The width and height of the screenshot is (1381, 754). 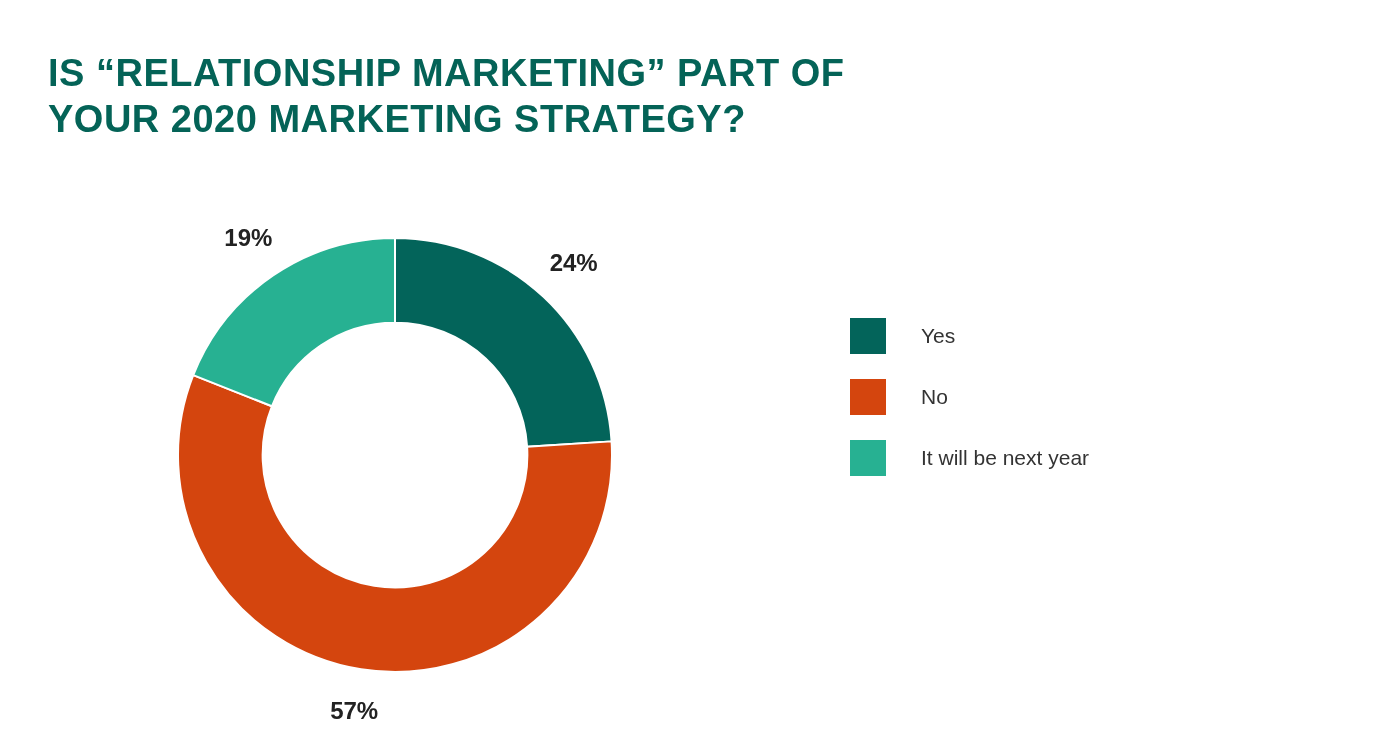 What do you see at coordinates (934, 397) in the screenshot?
I see `legend-label: No` at bounding box center [934, 397].